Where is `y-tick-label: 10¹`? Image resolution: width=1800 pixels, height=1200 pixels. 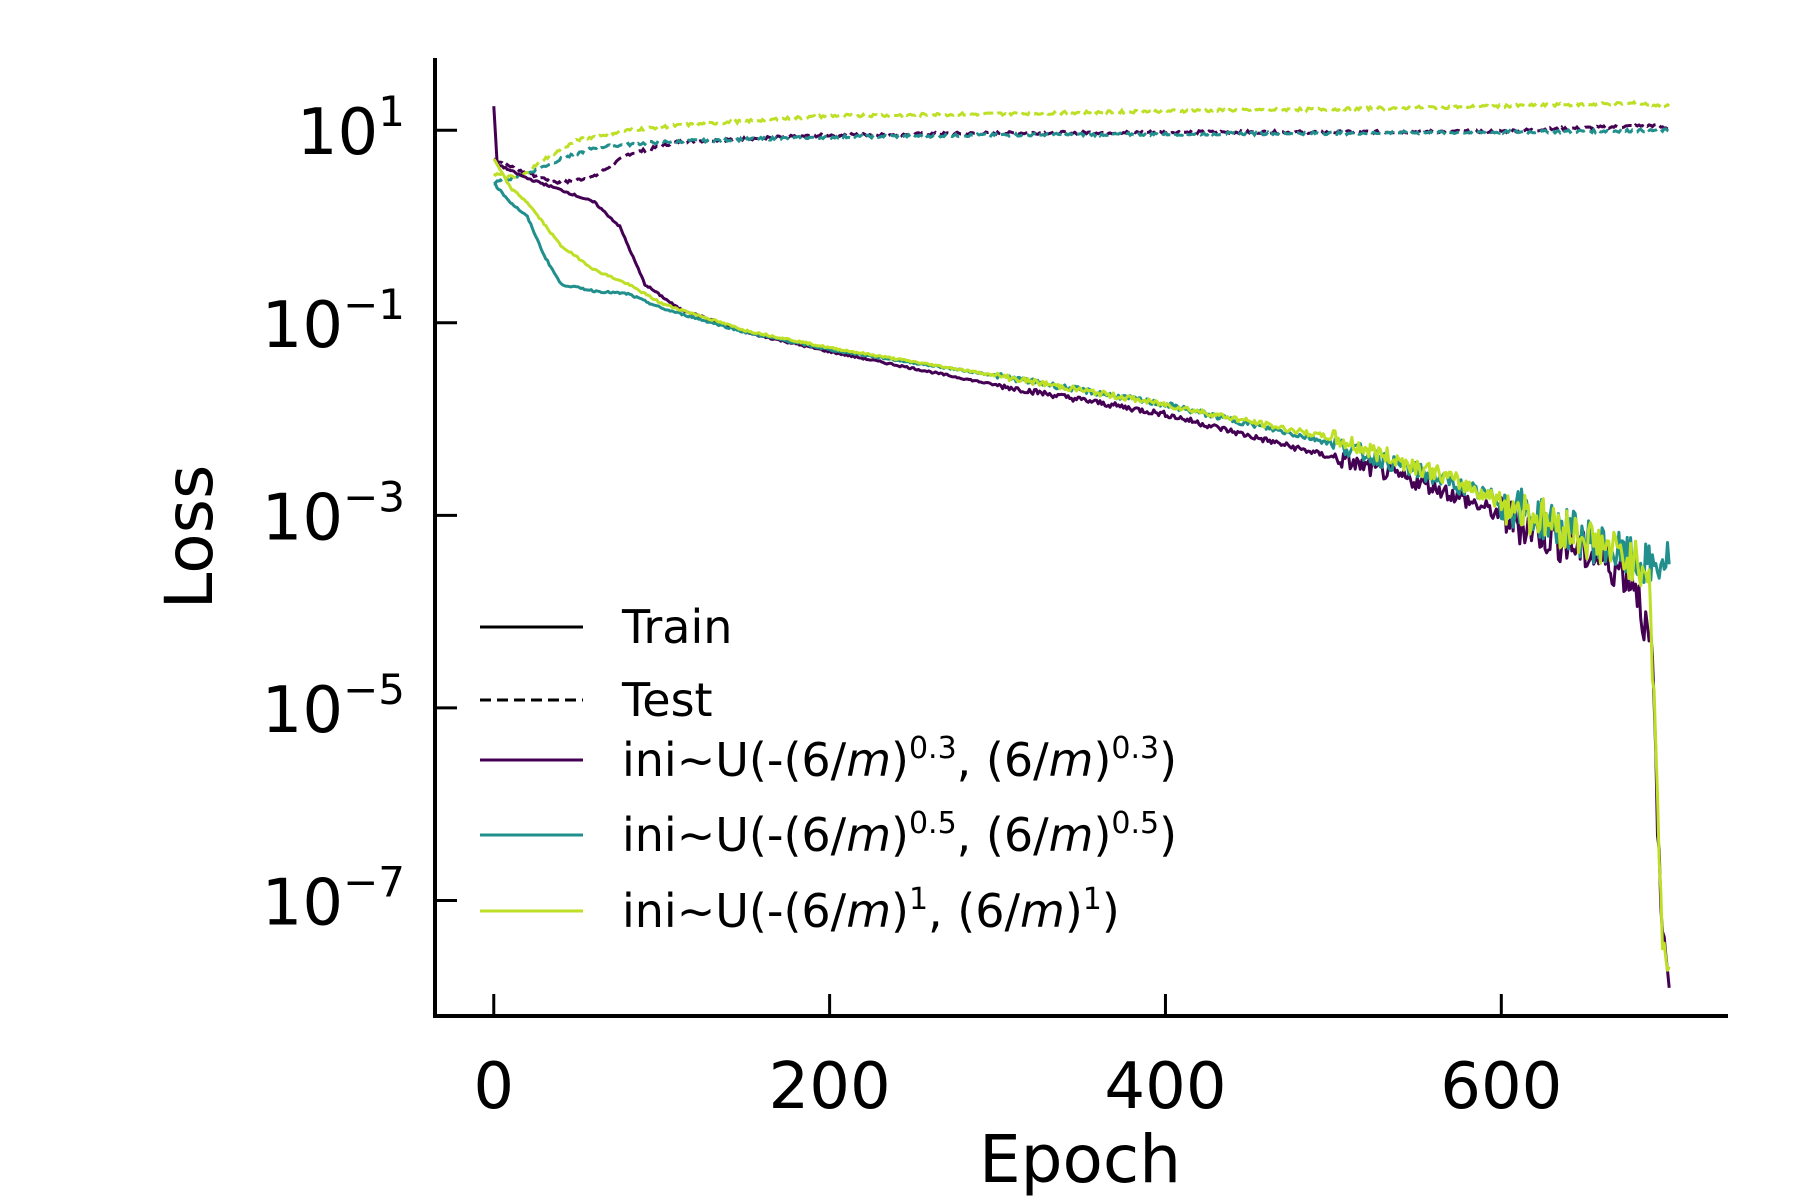 y-tick-label: 10¹ is located at coordinates (351, 128).